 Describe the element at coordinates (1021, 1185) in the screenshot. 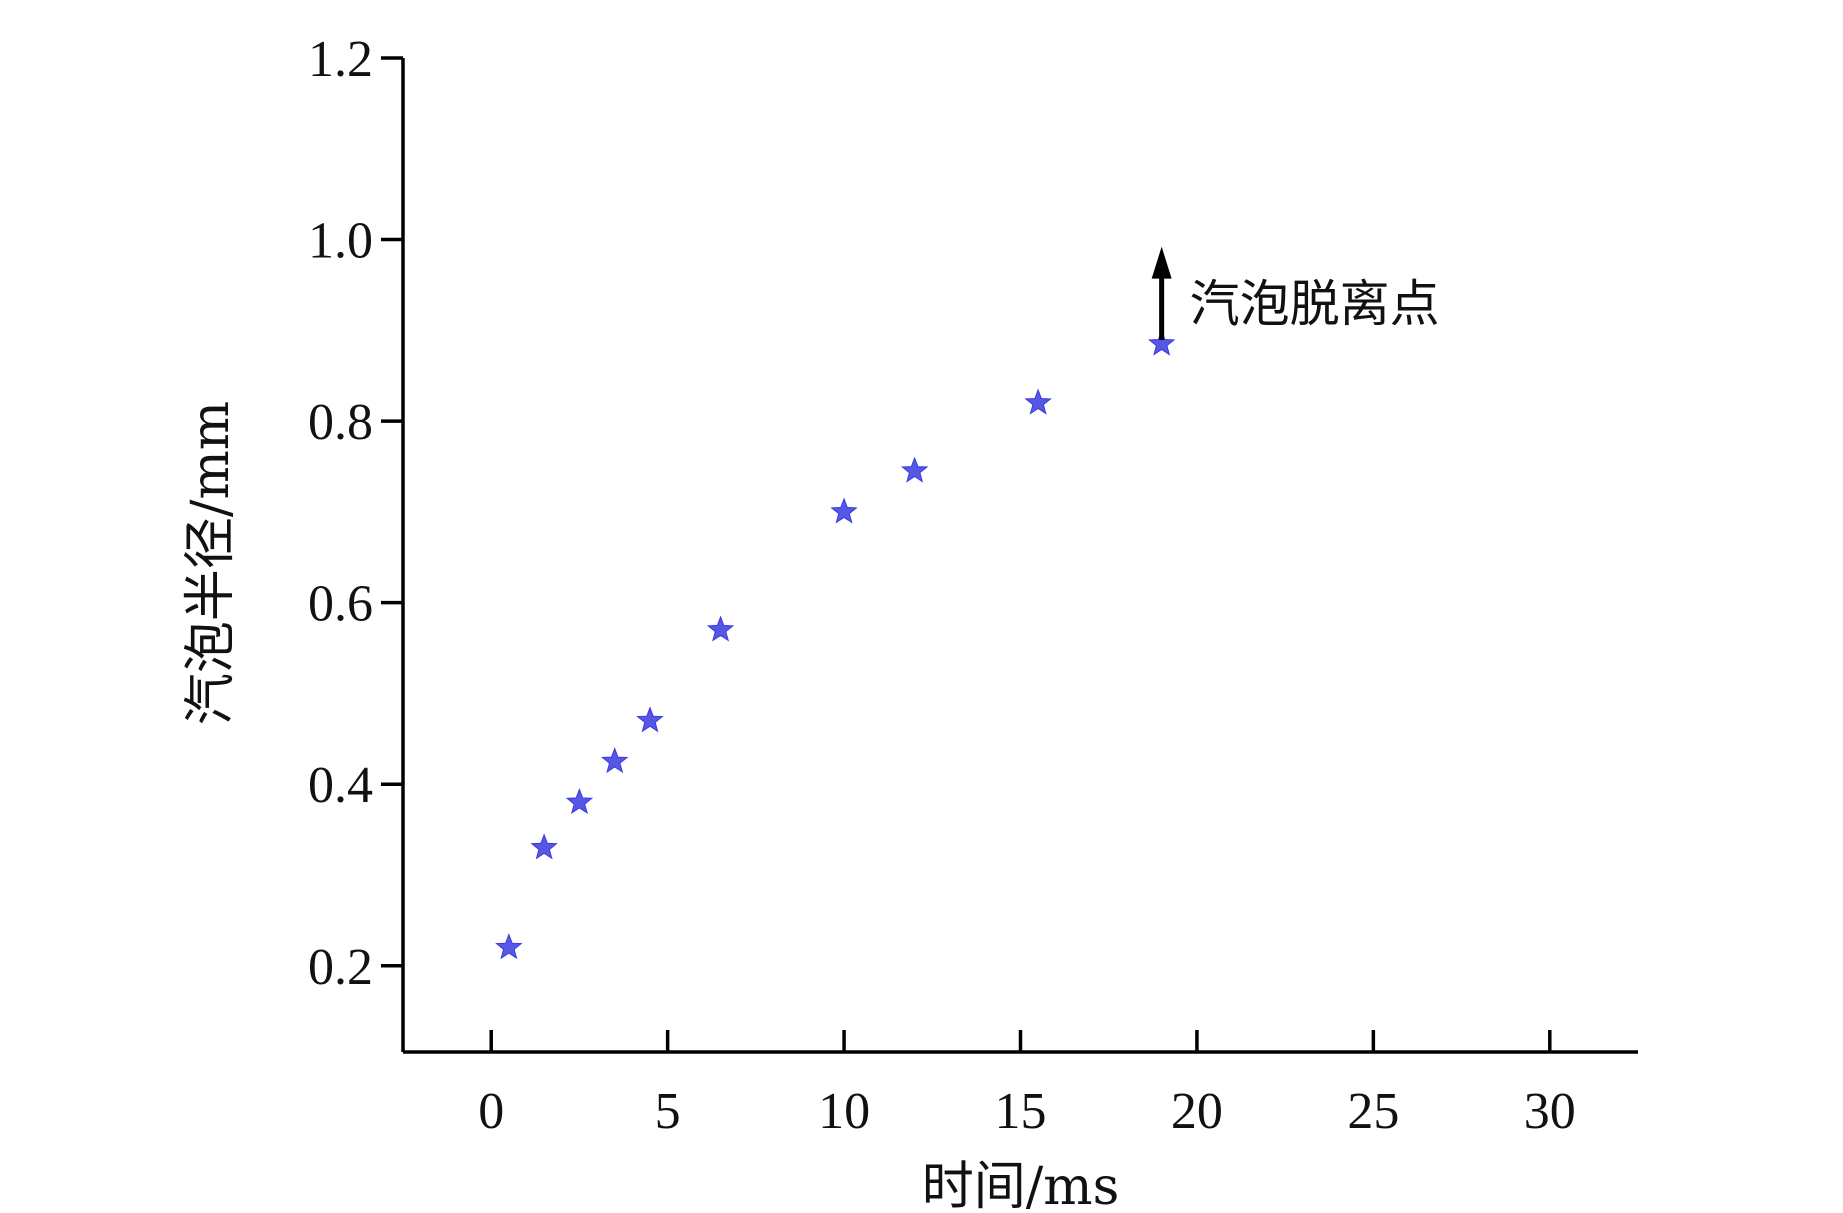

I see `x-axis-title: 时间/ms` at that location.